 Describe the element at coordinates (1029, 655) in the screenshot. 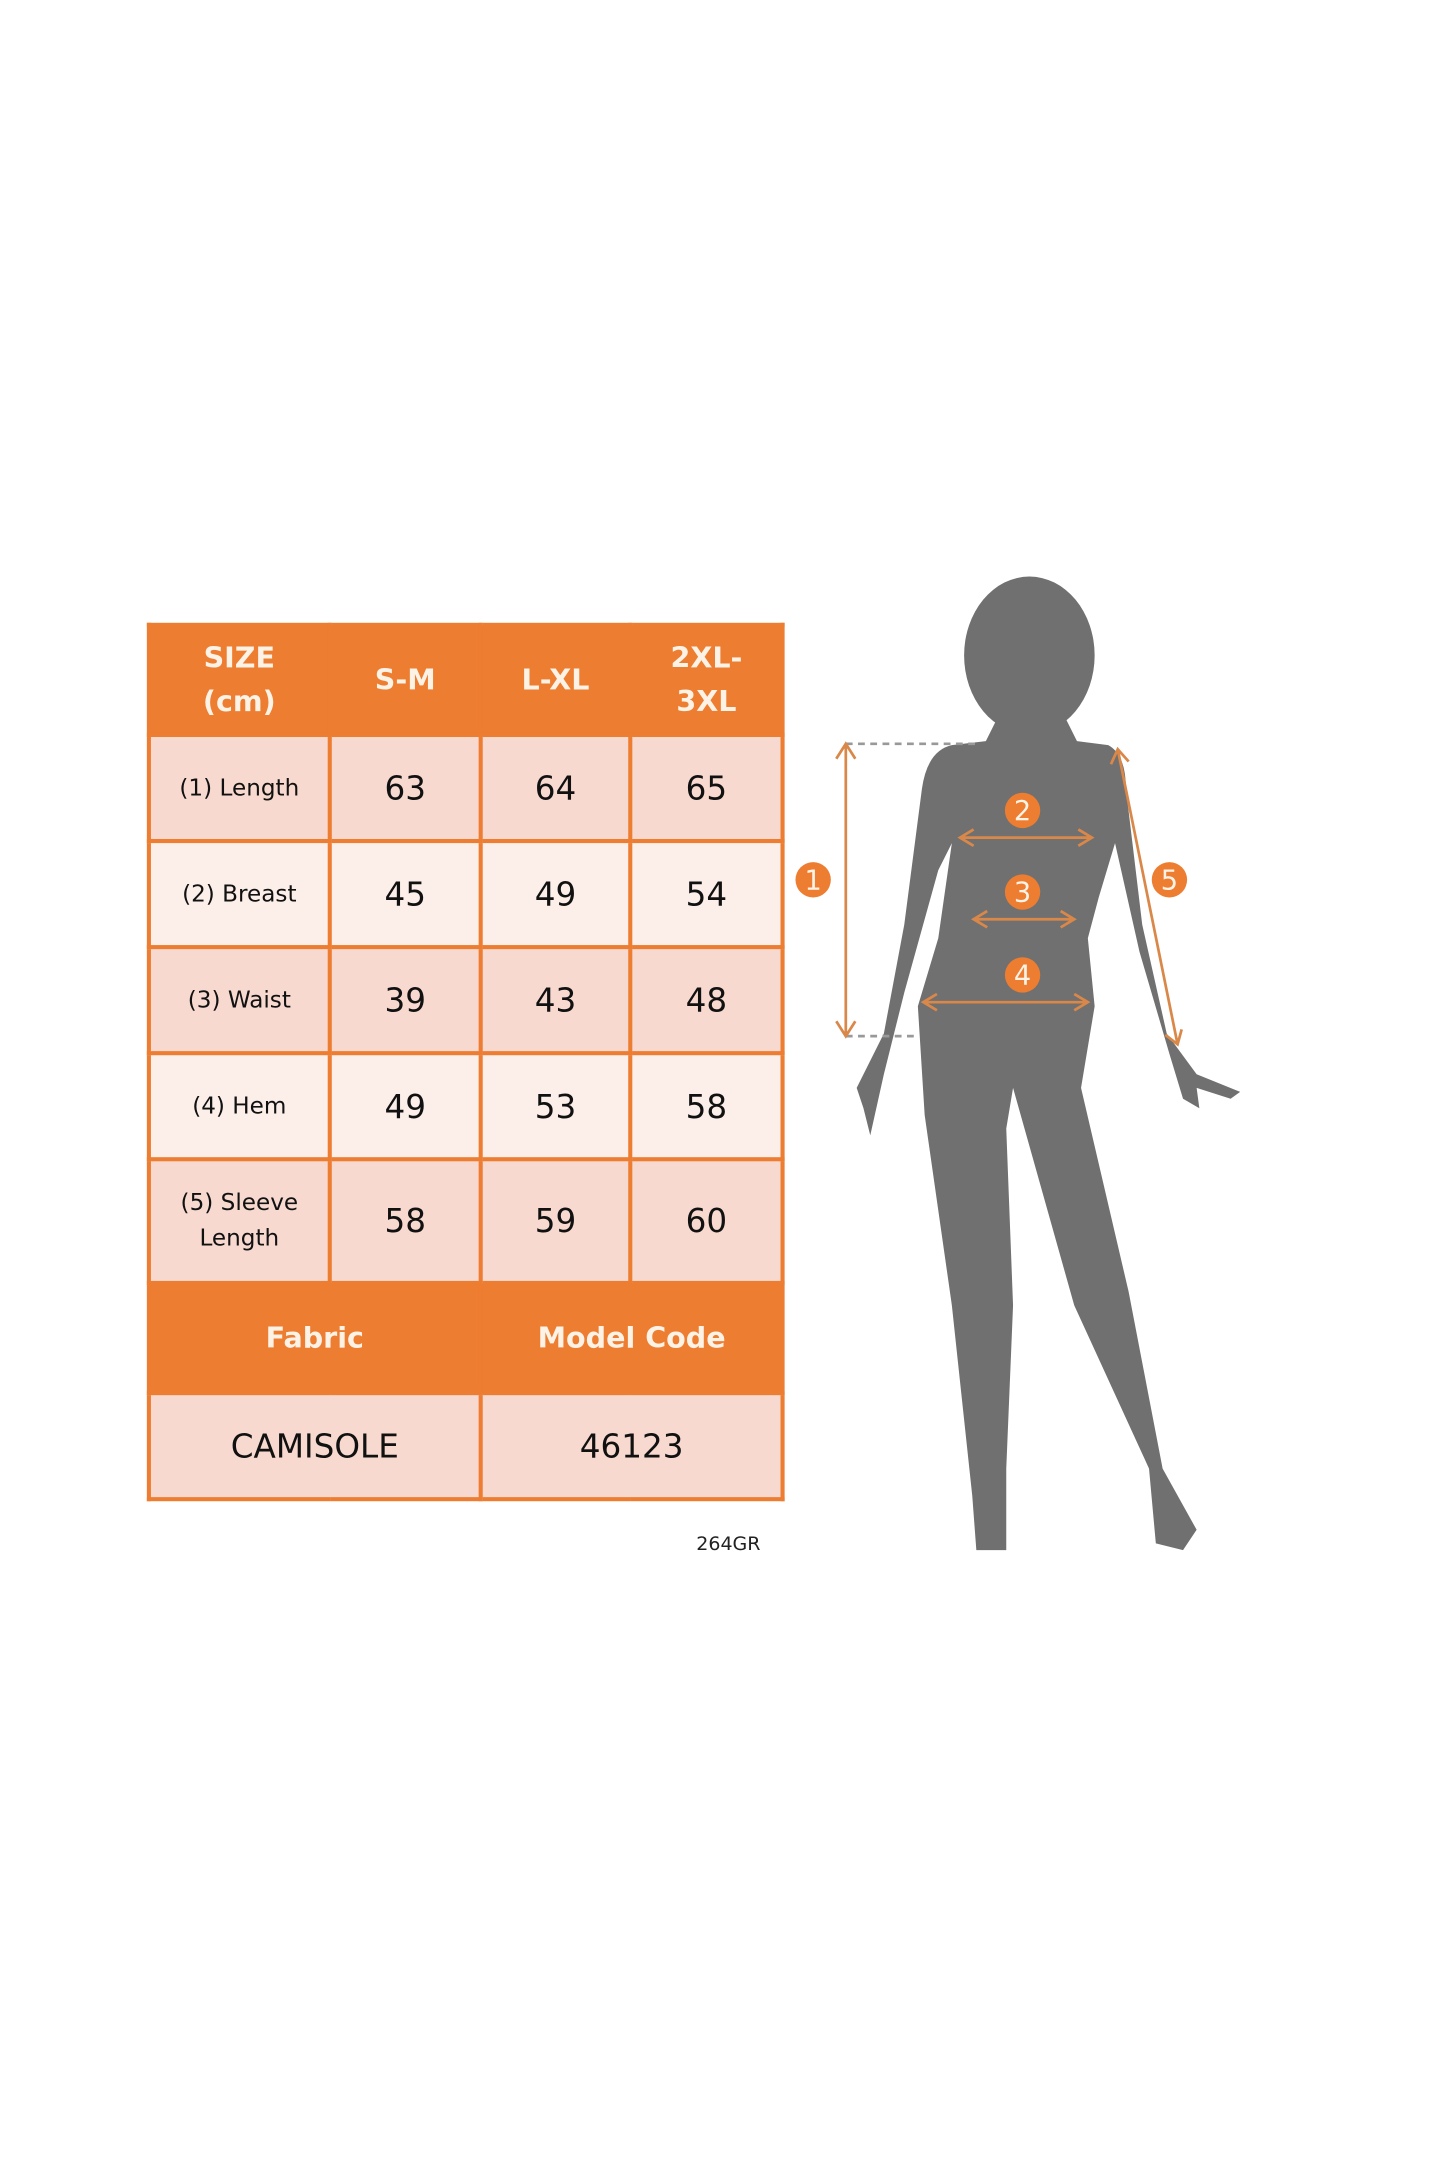

I see `head` at that location.